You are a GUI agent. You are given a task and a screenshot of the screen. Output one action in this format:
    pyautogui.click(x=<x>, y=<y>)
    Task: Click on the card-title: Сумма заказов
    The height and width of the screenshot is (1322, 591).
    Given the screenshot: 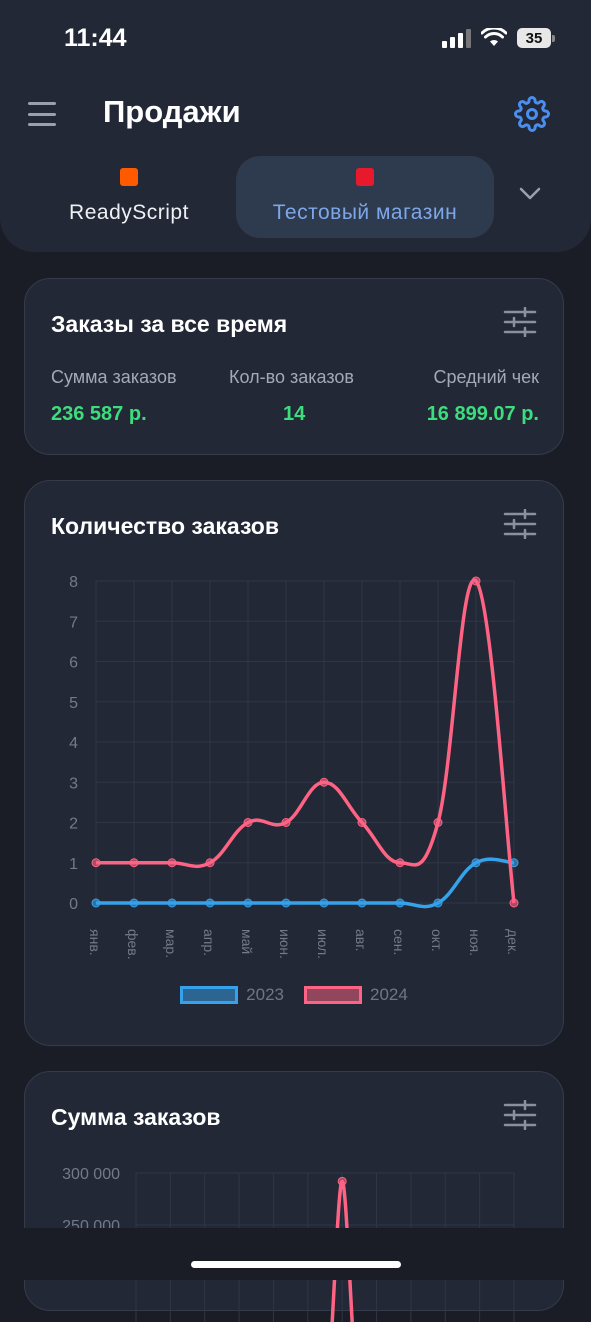 What is the action you would take?
    pyautogui.click(x=136, y=1117)
    